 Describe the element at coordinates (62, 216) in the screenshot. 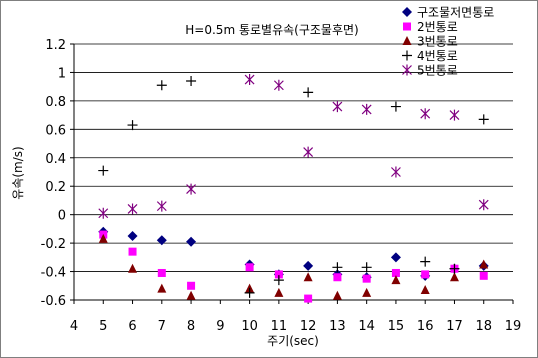

I see `y-tick-label: 0` at that location.